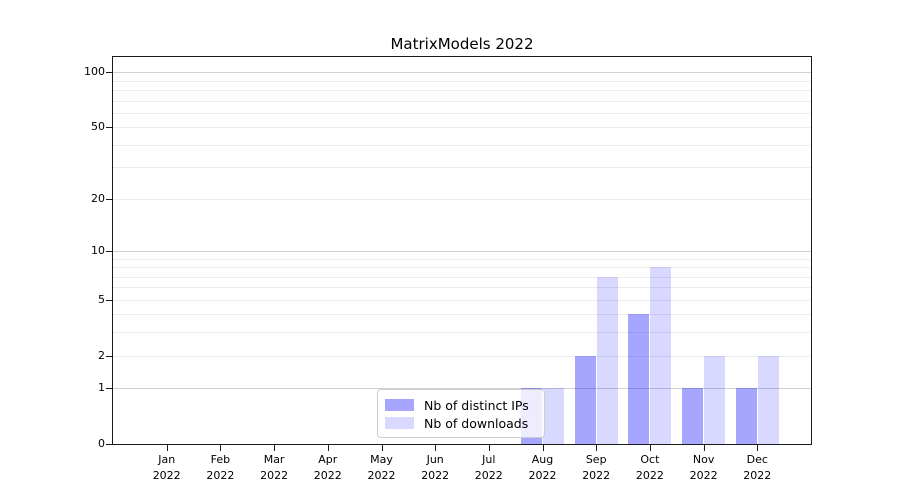 Image resolution: width=900 pixels, height=500 pixels. I want to click on y-tick-label: 2, so click(101, 355).